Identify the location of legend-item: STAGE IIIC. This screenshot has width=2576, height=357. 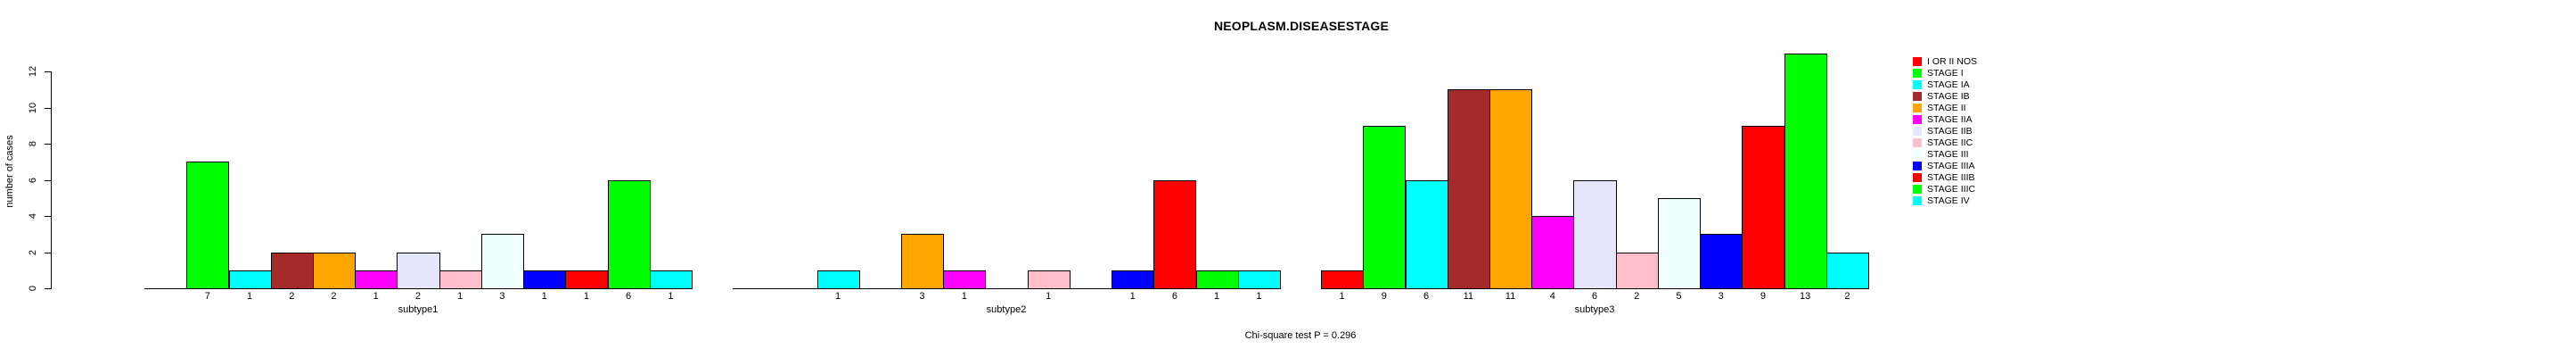
(1945, 189).